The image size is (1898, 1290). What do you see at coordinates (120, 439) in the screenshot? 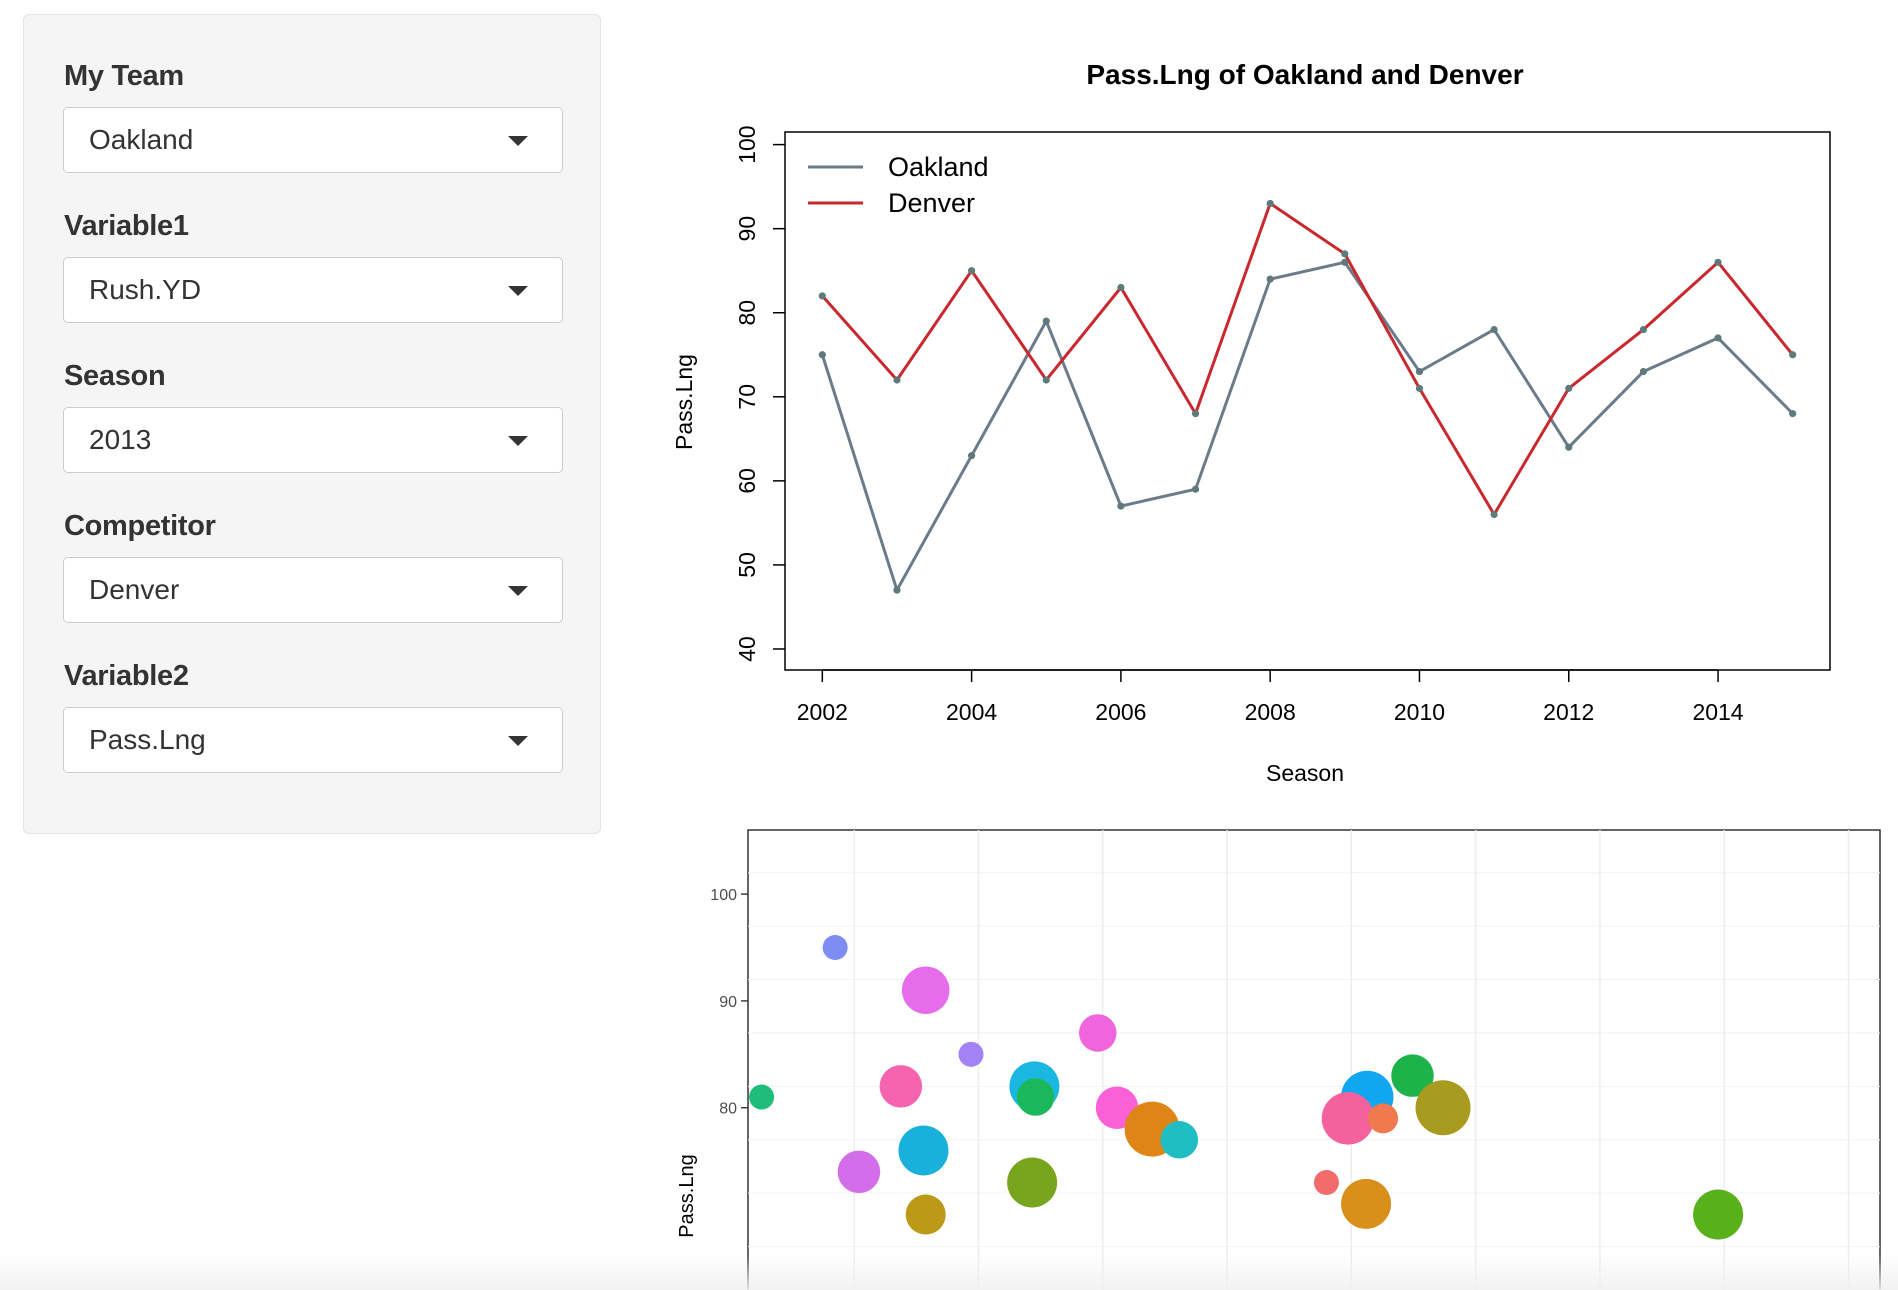
I see `season-value: 2013` at bounding box center [120, 439].